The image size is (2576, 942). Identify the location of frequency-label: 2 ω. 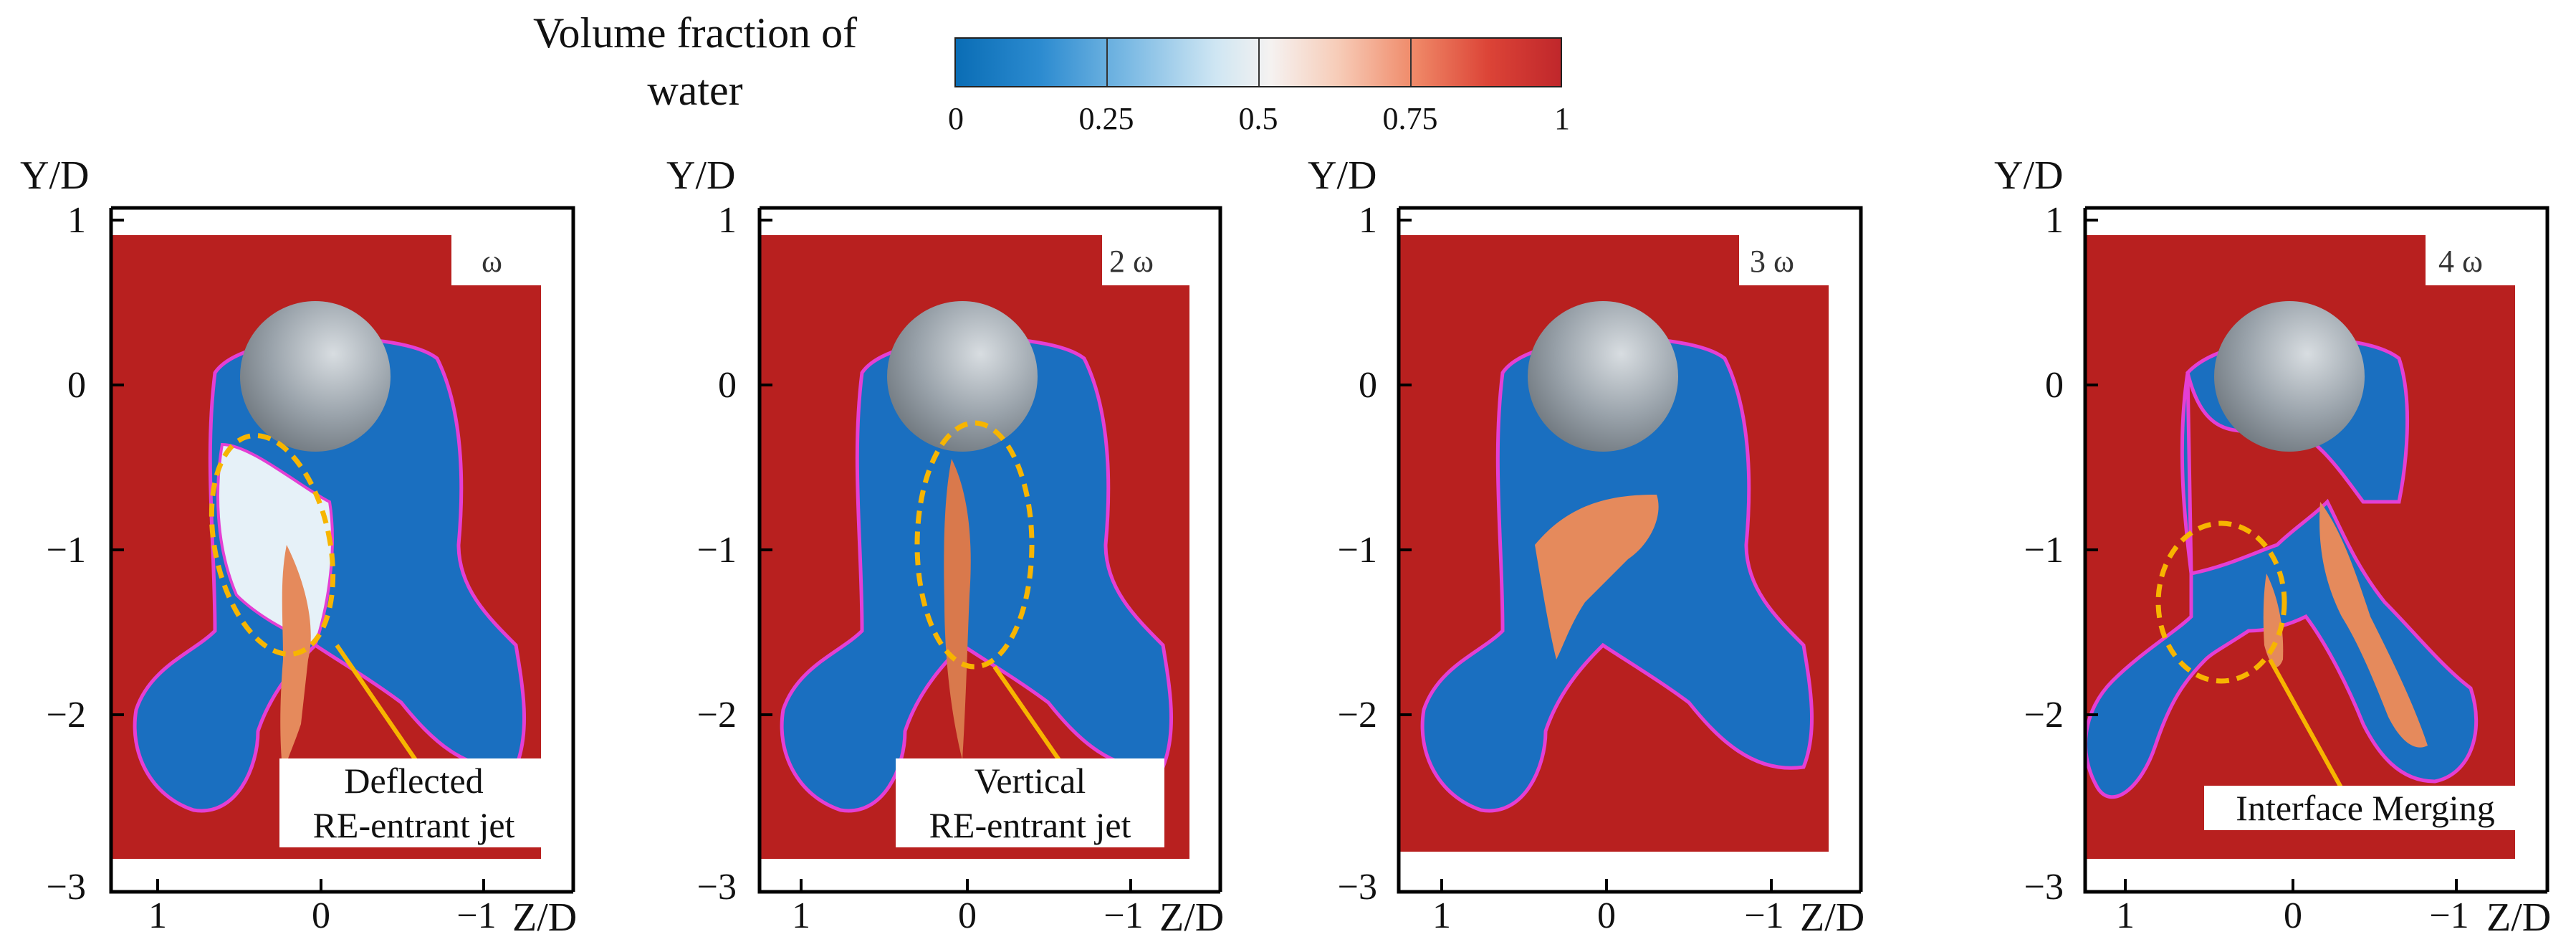
(1131, 261).